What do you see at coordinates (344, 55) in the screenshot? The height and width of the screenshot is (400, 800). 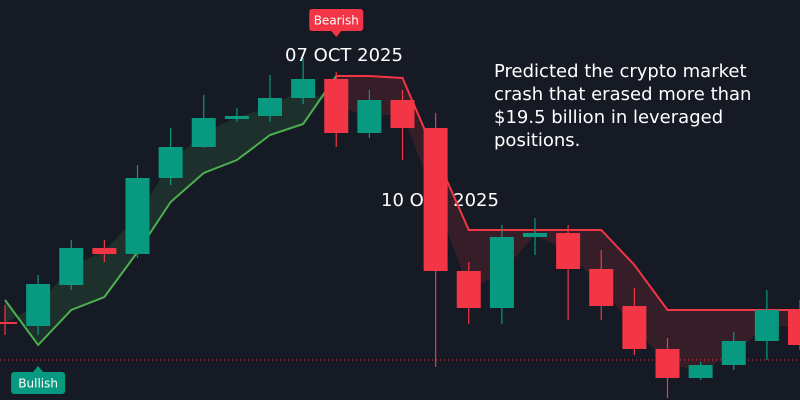 I see `annotation: 07 OCT 2025` at bounding box center [344, 55].